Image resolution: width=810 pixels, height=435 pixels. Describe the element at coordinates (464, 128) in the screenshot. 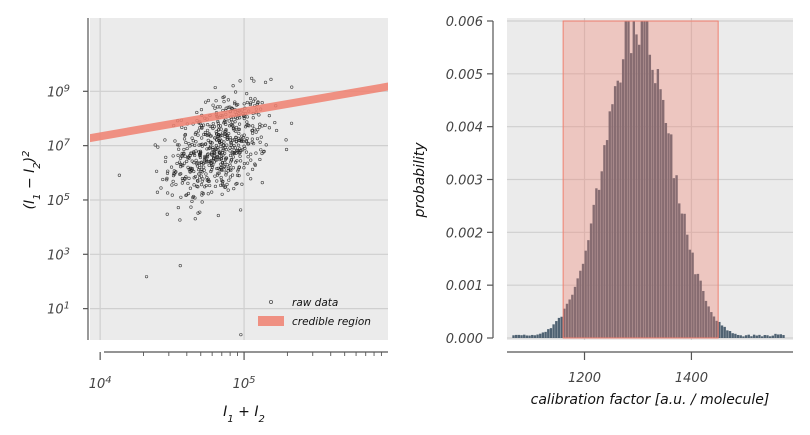

I see `histogram-y-tick-label: 0.004` at that location.